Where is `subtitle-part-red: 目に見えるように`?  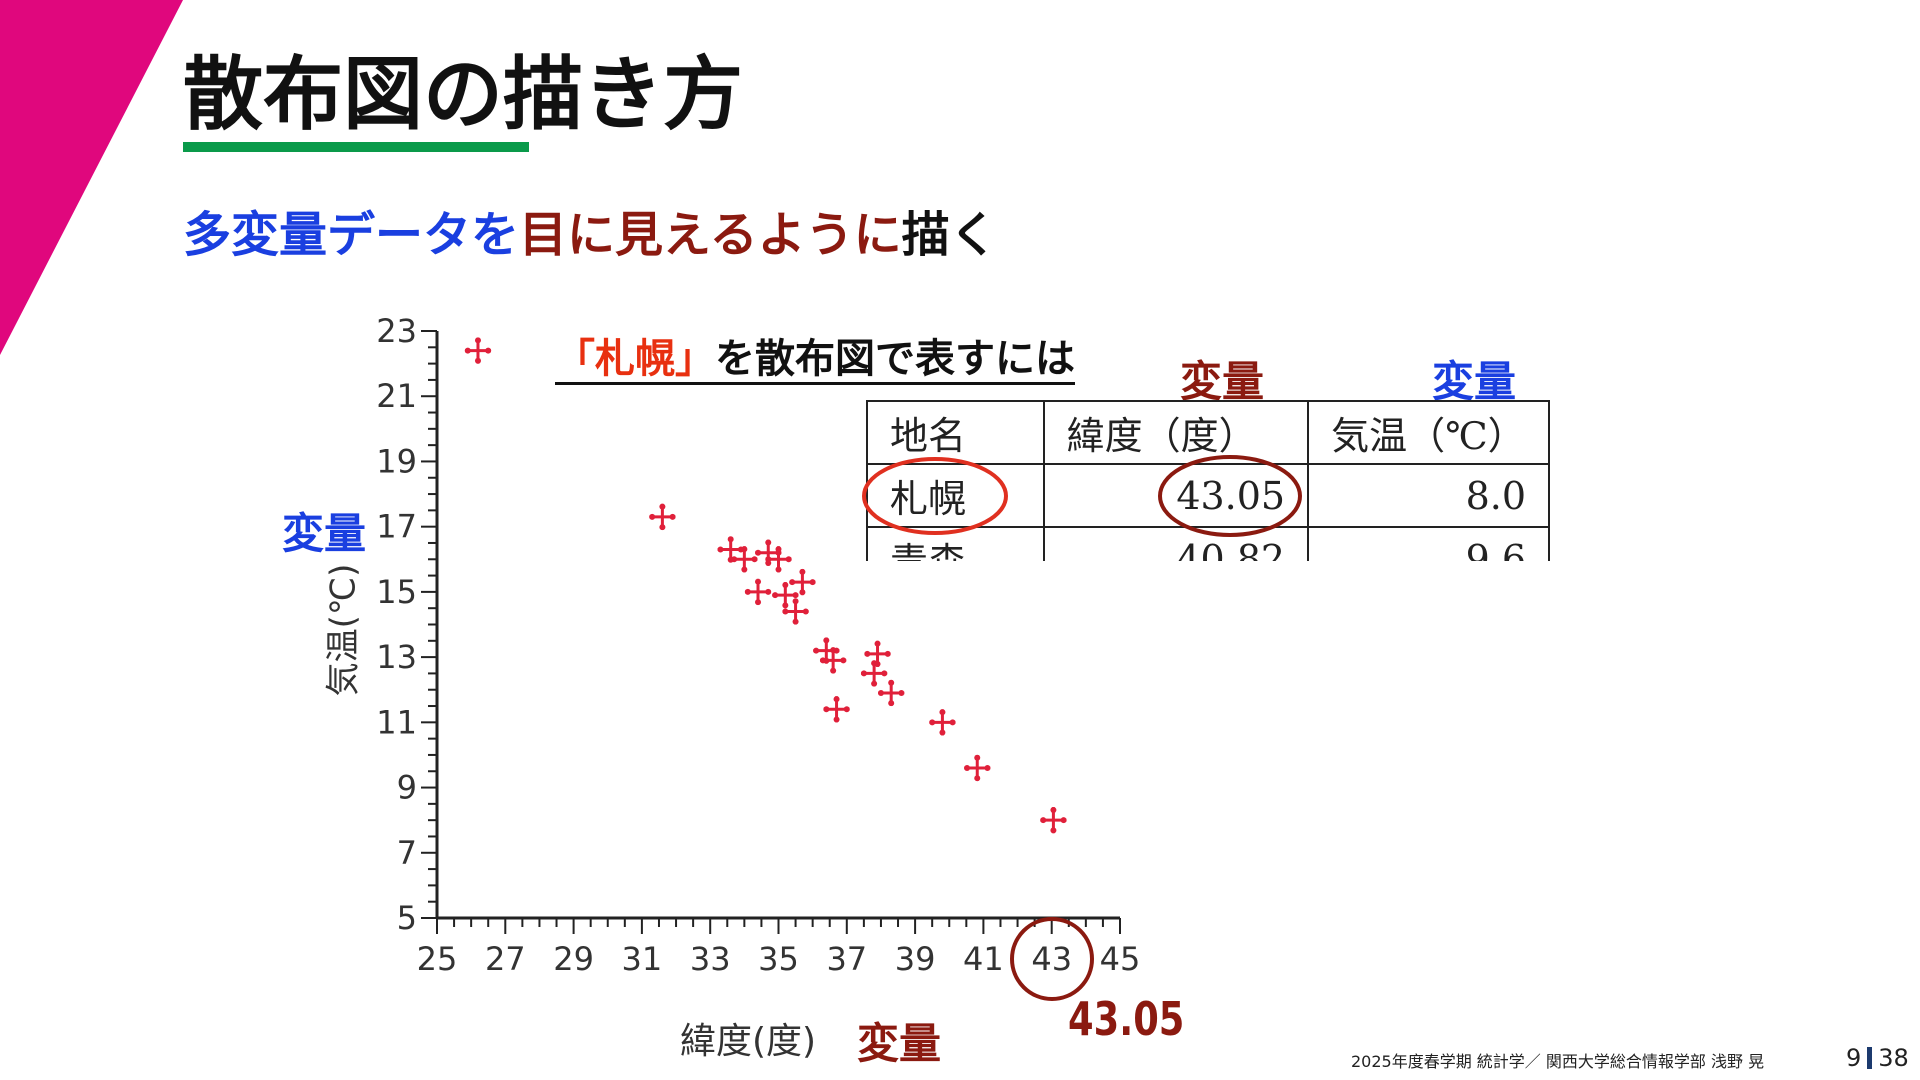 subtitle-part-red: 目に見えるように is located at coordinates (710, 235).